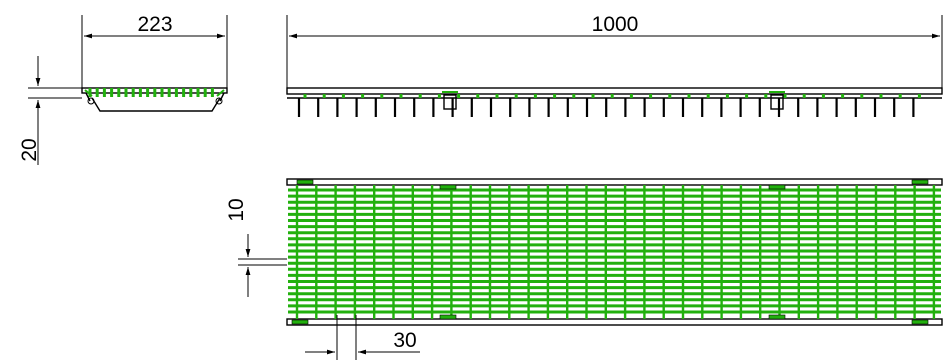 The image size is (945, 360). What do you see at coordinates (609, 105) in the screenshot?
I see `side-view-bars` at bounding box center [609, 105].